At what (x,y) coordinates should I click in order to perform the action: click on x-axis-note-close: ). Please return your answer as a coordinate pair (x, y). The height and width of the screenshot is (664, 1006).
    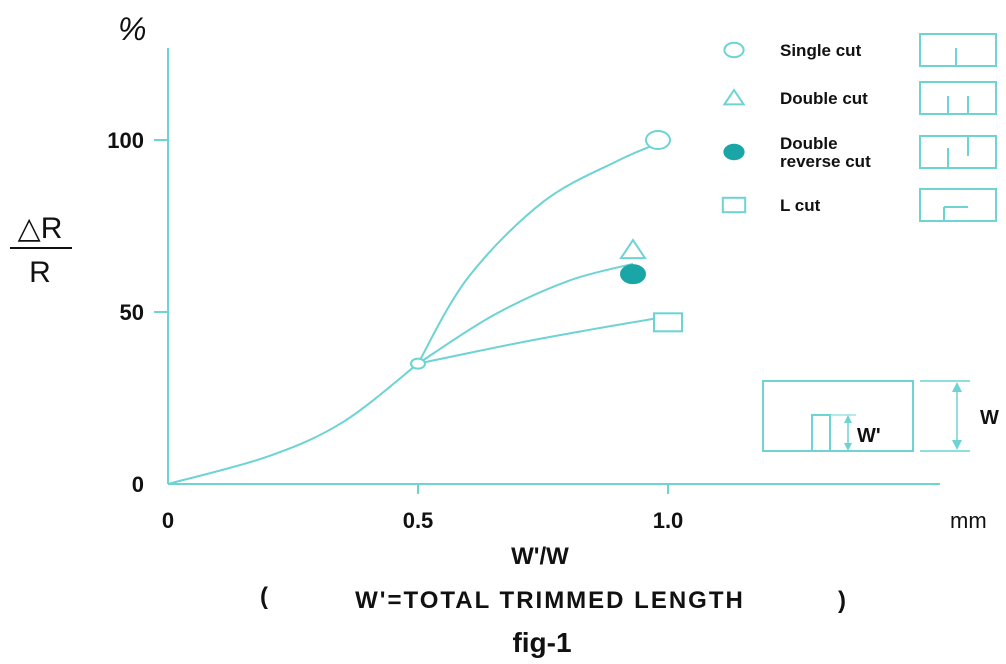
    Looking at the image, I should click on (842, 600).